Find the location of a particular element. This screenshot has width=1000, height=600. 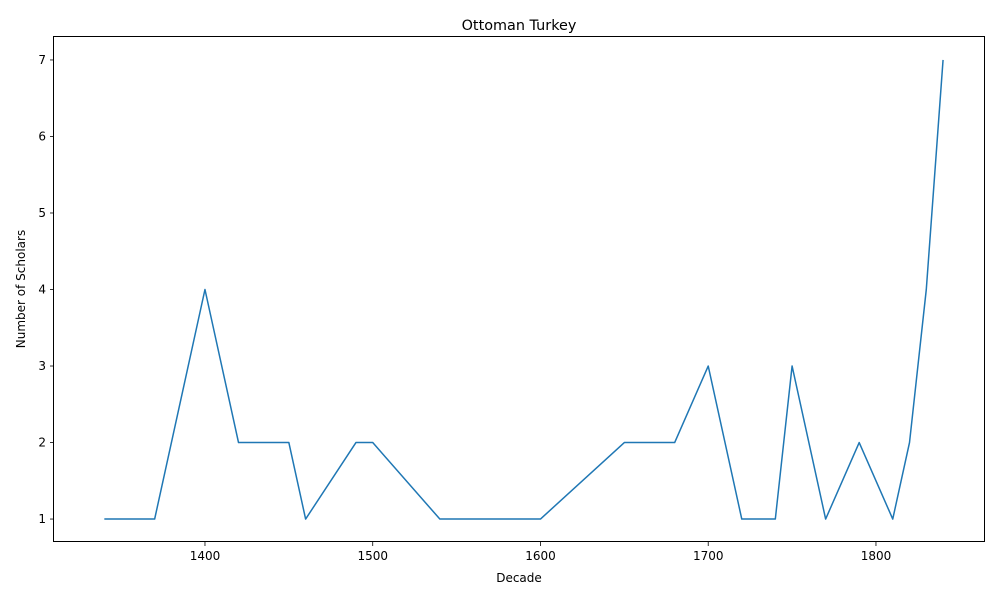

y-axis-label: Number of Scholars is located at coordinates (21, 289).